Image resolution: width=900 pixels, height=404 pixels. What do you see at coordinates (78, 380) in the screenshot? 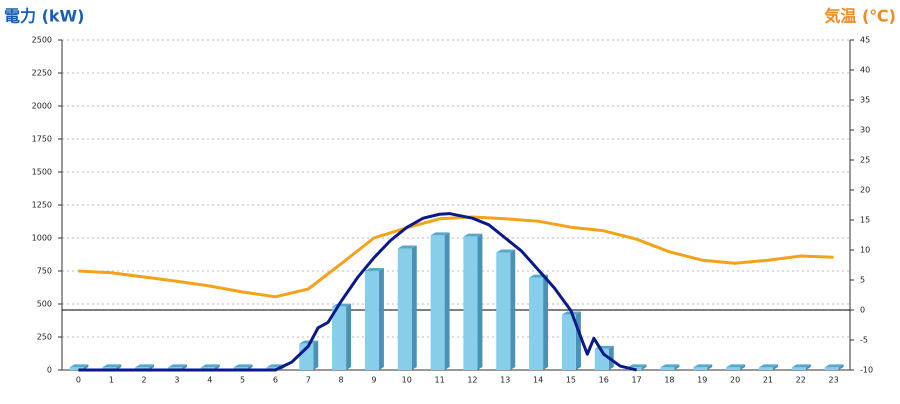
I see `x-tick-label: 0` at bounding box center [78, 380].